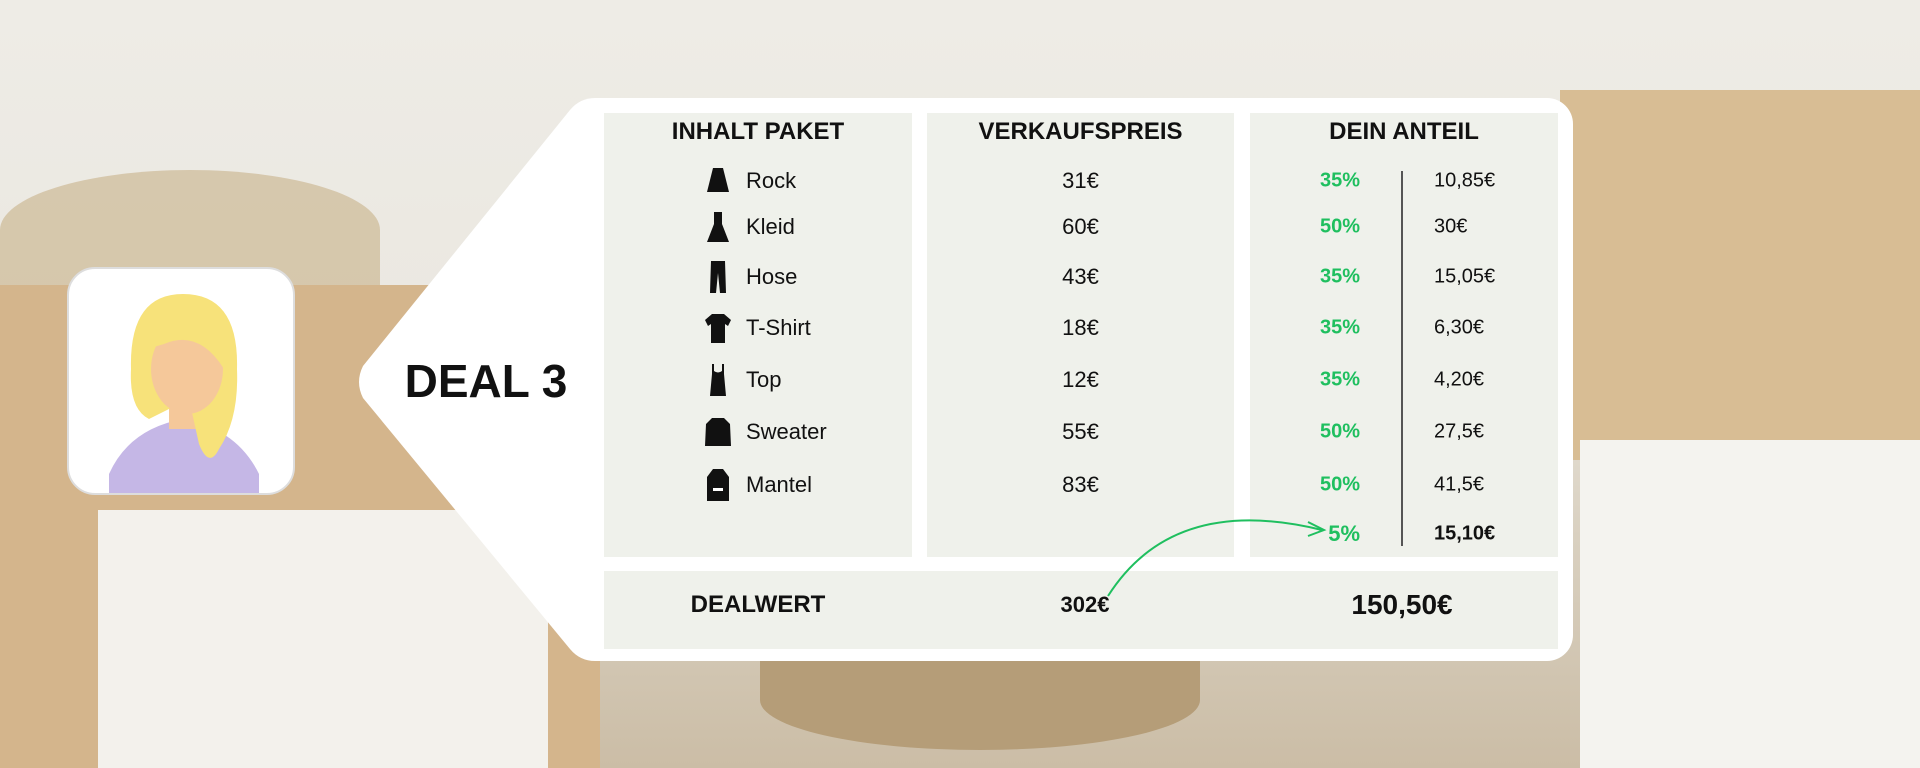 The height and width of the screenshot is (768, 1920). Describe the element at coordinates (1080, 379) in the screenshot. I see `item-price: 12€` at that location.